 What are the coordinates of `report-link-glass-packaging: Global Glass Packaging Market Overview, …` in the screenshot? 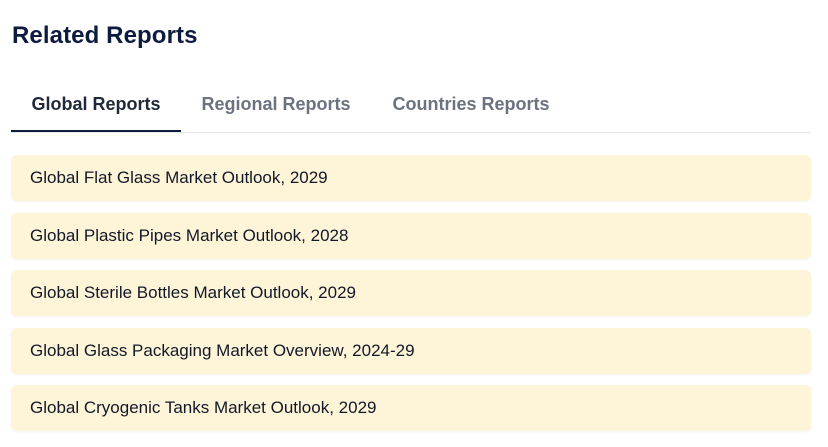 It's located at (411, 350).